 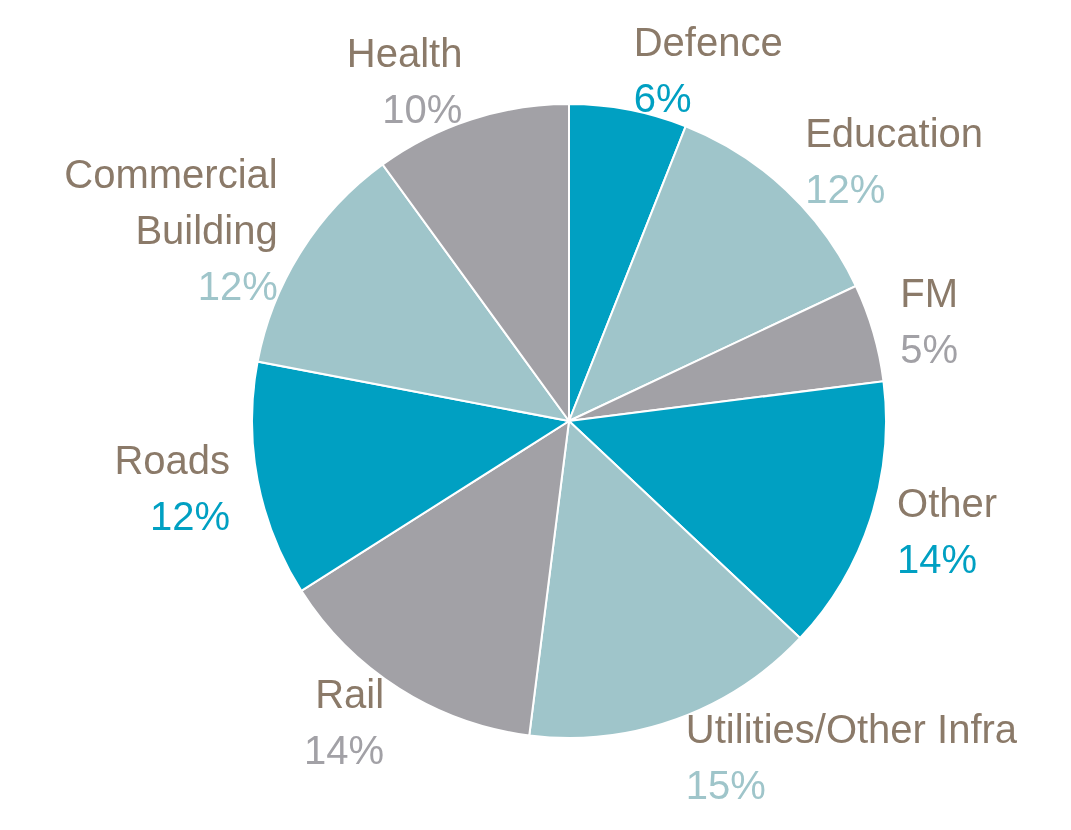 What do you see at coordinates (350, 694) in the screenshot?
I see `slice-label: Rail` at bounding box center [350, 694].